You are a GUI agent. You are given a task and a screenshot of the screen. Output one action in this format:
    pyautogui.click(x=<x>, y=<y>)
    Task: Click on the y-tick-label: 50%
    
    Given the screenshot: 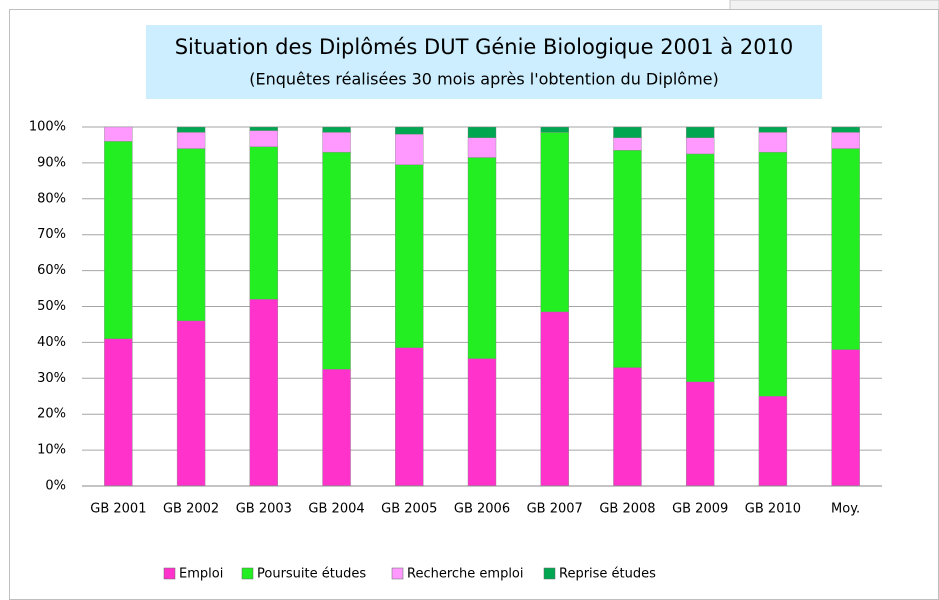 What is the action you would take?
    pyautogui.click(x=51, y=306)
    